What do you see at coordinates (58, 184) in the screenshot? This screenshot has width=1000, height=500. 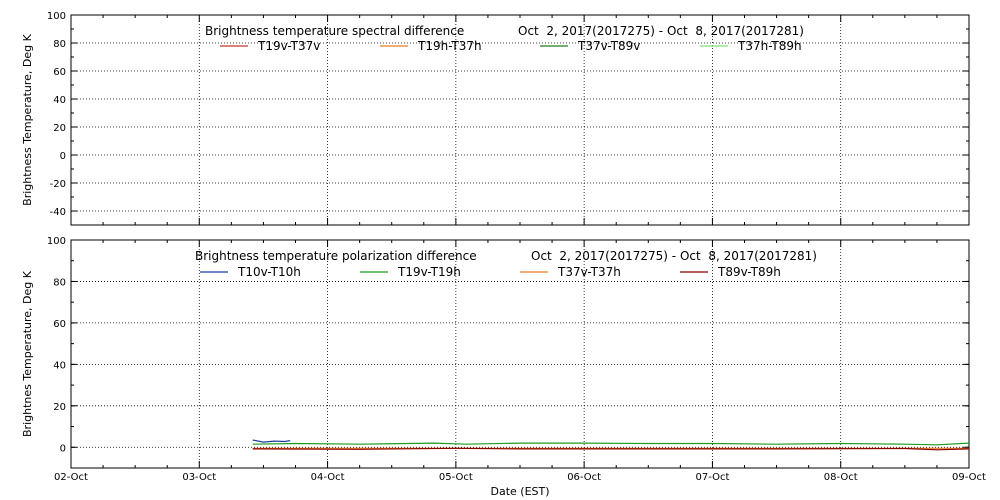 I see `spectral-y-tick-label: -20` at bounding box center [58, 184].